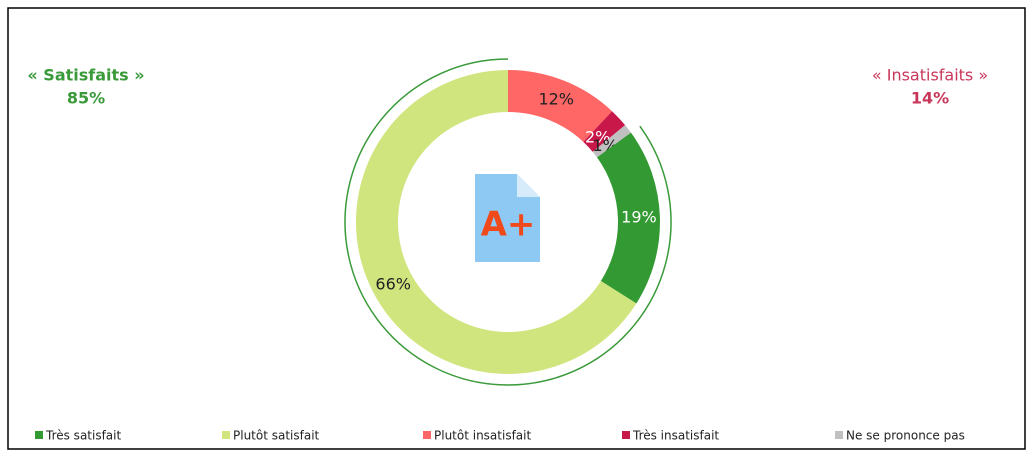 This screenshot has height=457, width=1034. What do you see at coordinates (276, 436) in the screenshot?
I see `legend-label: Plutôt satisfait` at bounding box center [276, 436].